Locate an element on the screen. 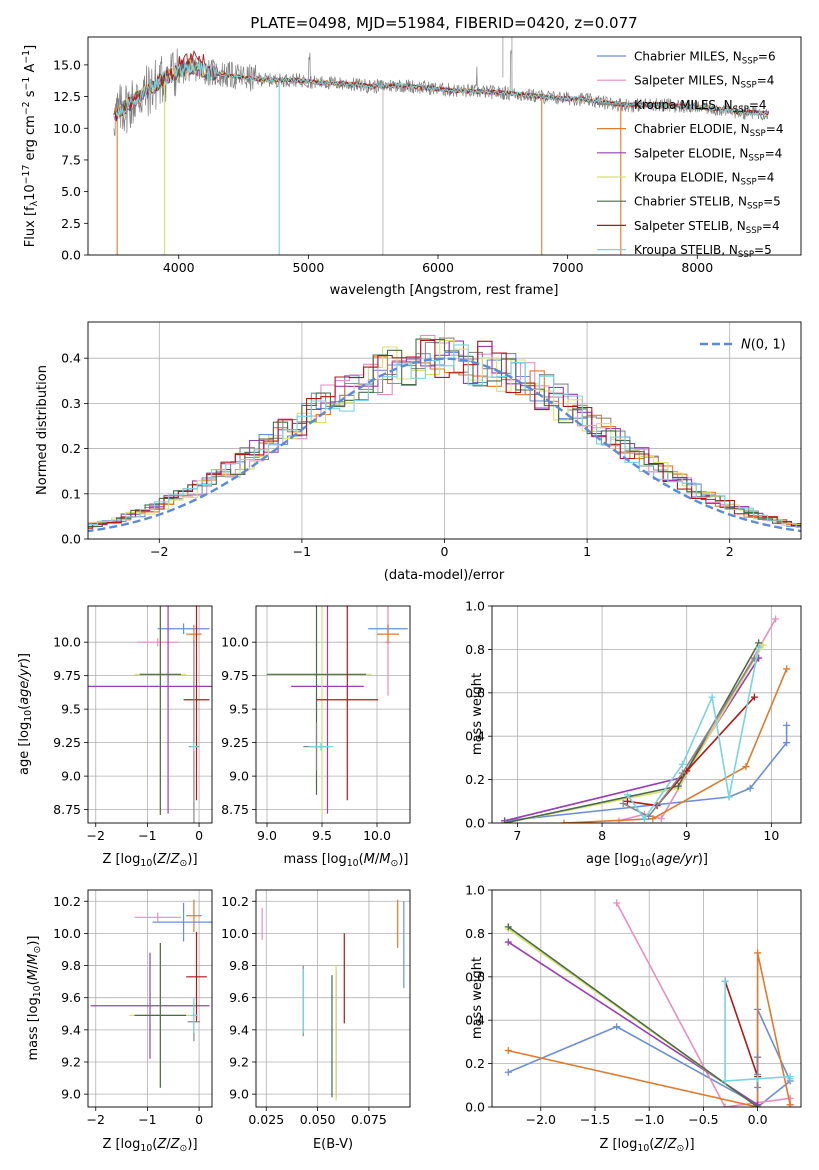  y-tick-label: 9.6 is located at coordinates (239, 997).